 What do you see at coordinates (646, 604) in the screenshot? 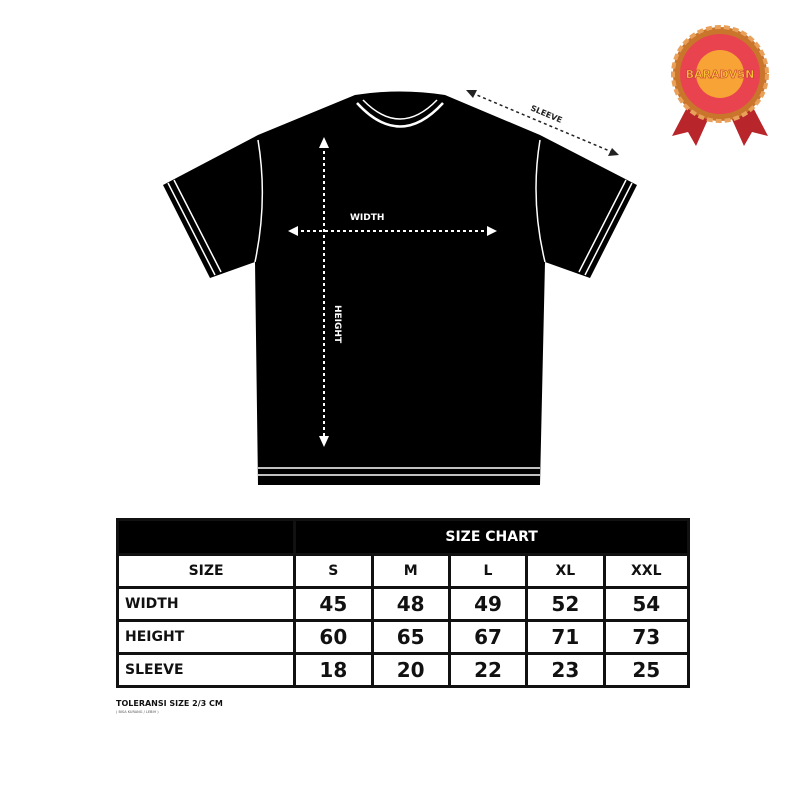
I see `cell: 54` at bounding box center [646, 604].